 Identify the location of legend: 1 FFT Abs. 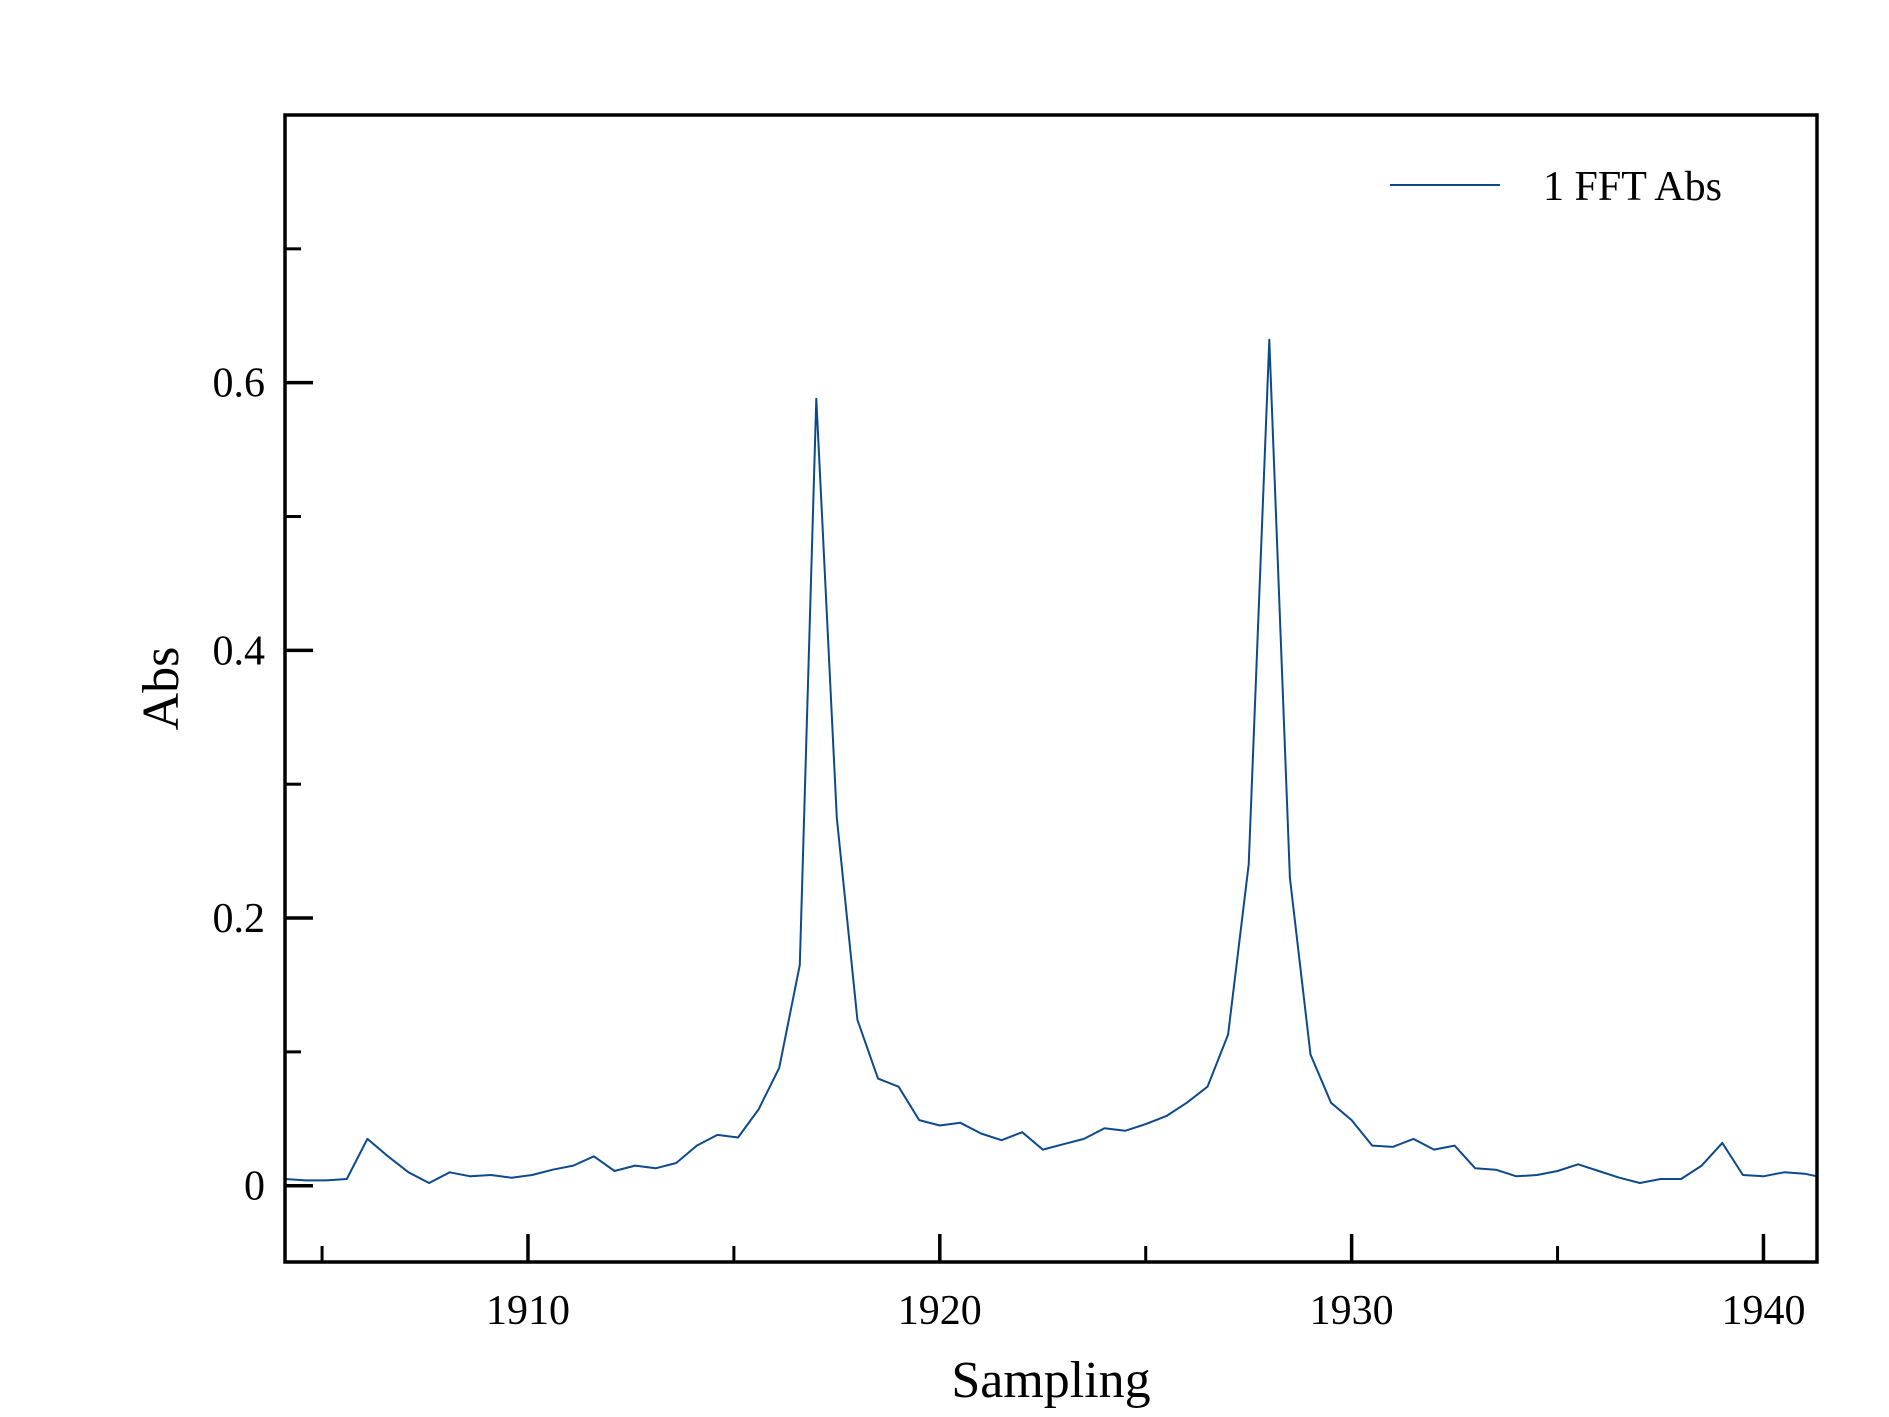
(1556, 187).